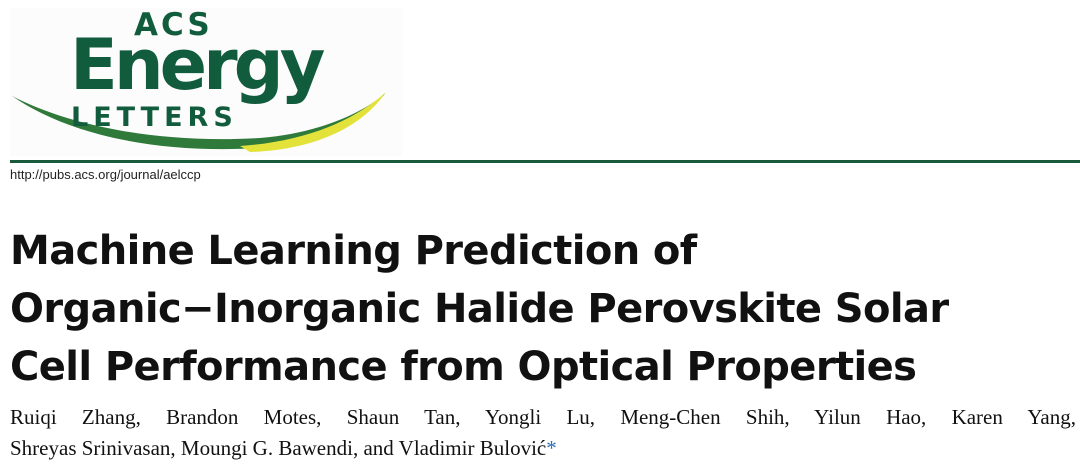 The width and height of the screenshot is (1080, 473). I want to click on logo-letters-text: LETTERS, so click(154, 117).